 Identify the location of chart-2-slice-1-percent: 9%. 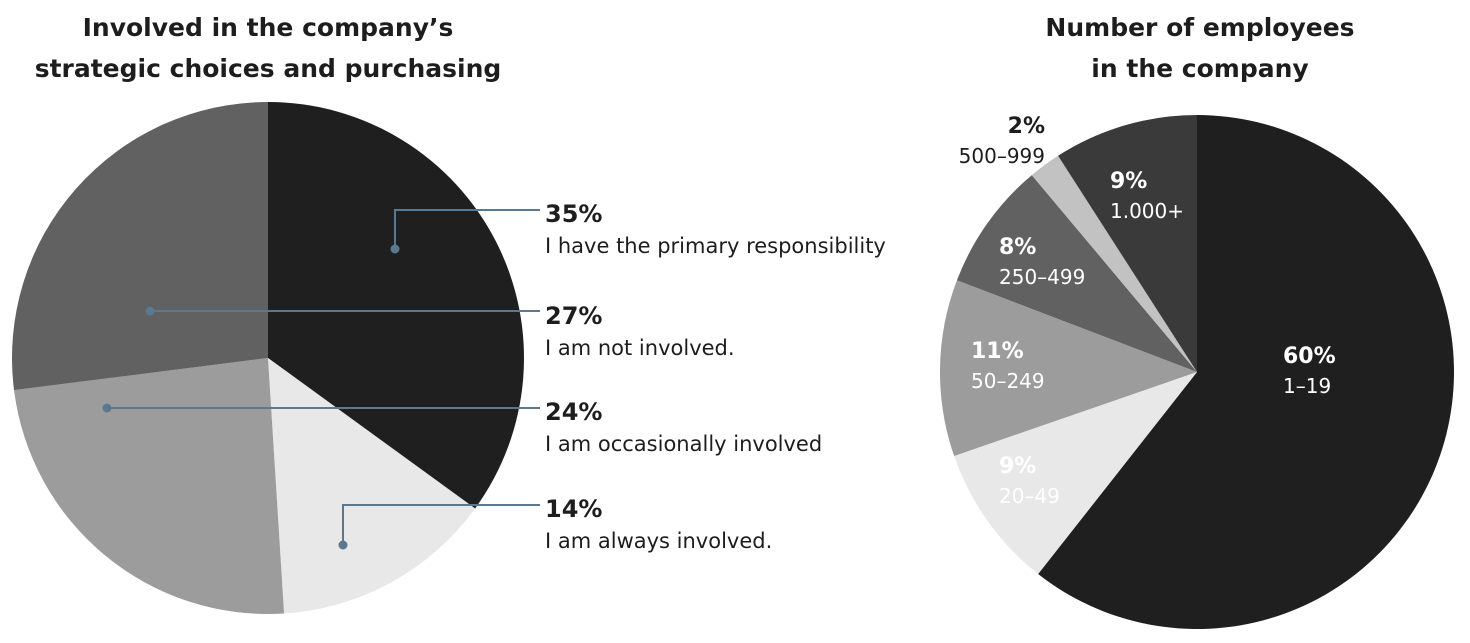
(1017, 466).